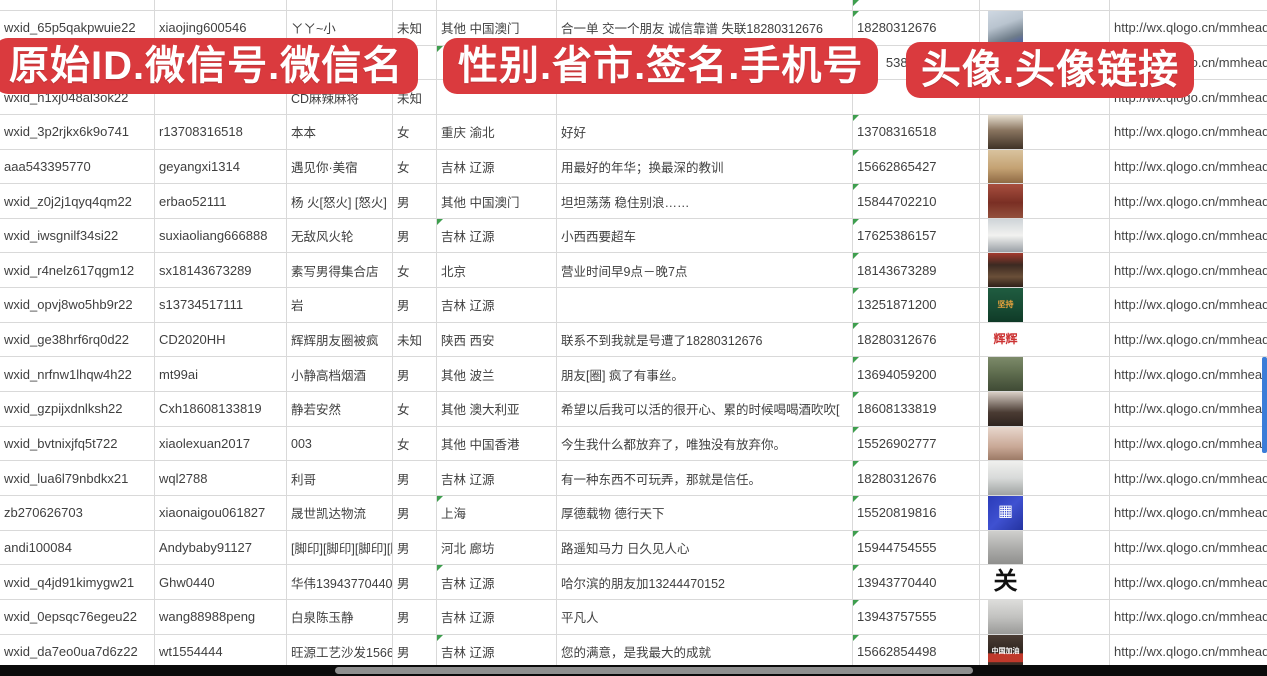 This screenshot has width=1267, height=676. What do you see at coordinates (221, 478) in the screenshot?
I see `wechat-id-cell: wql2788` at bounding box center [221, 478].